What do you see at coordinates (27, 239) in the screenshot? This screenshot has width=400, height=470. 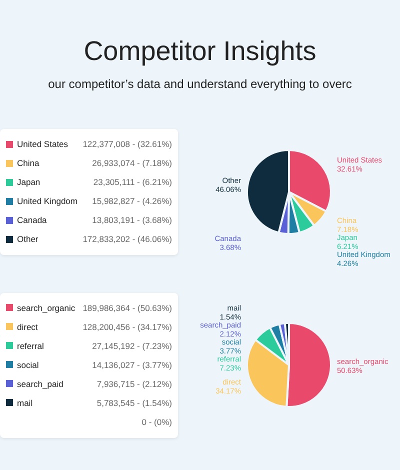 I see `legend-label: Other` at bounding box center [27, 239].